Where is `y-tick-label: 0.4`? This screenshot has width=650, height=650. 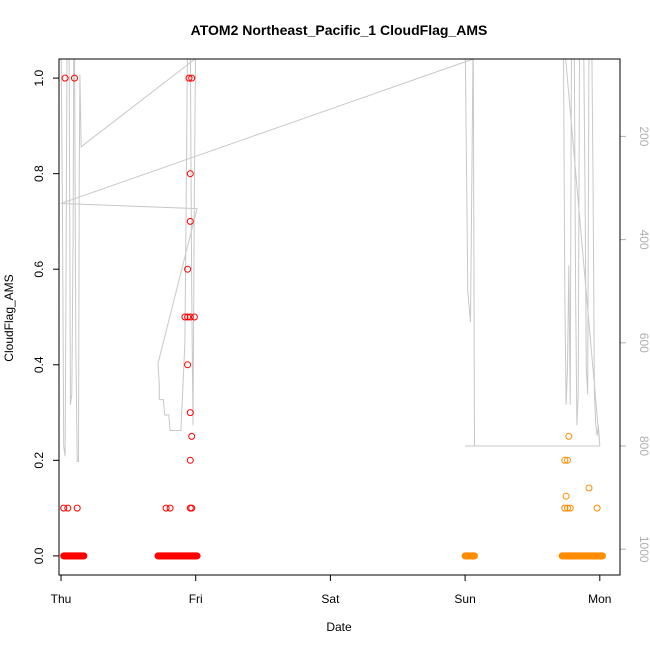 y-tick-label: 0.4 is located at coordinates (39, 364).